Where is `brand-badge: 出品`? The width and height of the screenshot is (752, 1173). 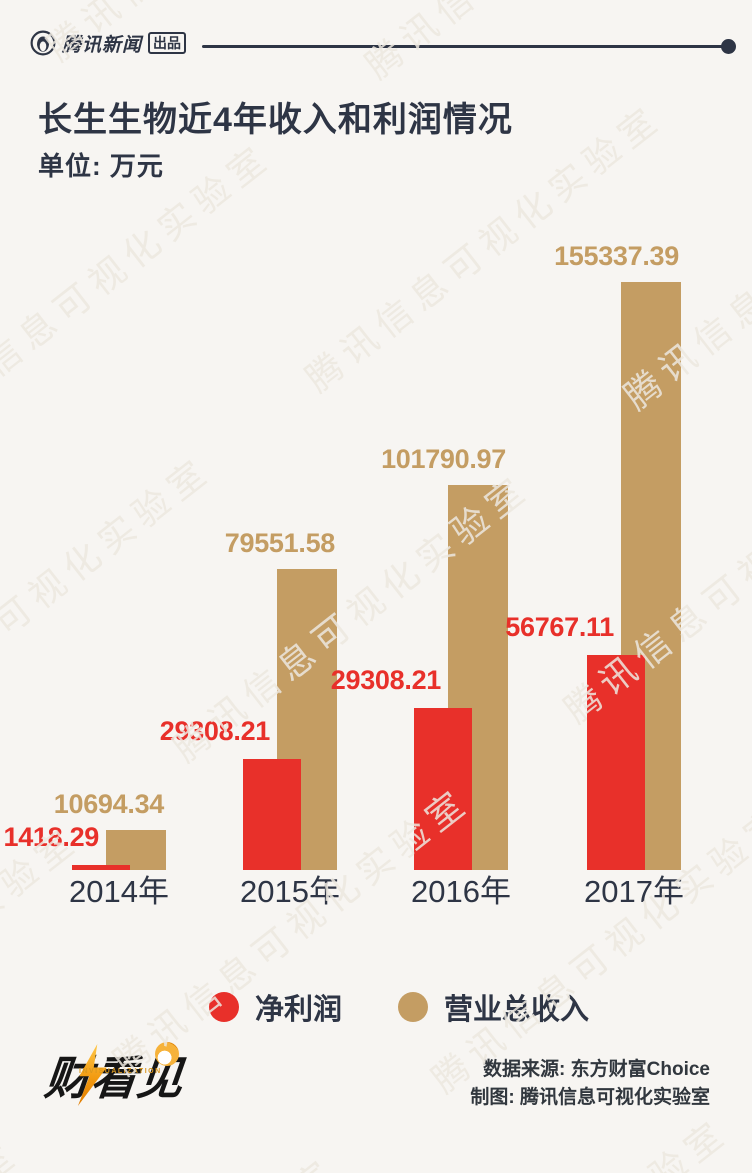
brand-badge: 出品 is located at coordinates (167, 43).